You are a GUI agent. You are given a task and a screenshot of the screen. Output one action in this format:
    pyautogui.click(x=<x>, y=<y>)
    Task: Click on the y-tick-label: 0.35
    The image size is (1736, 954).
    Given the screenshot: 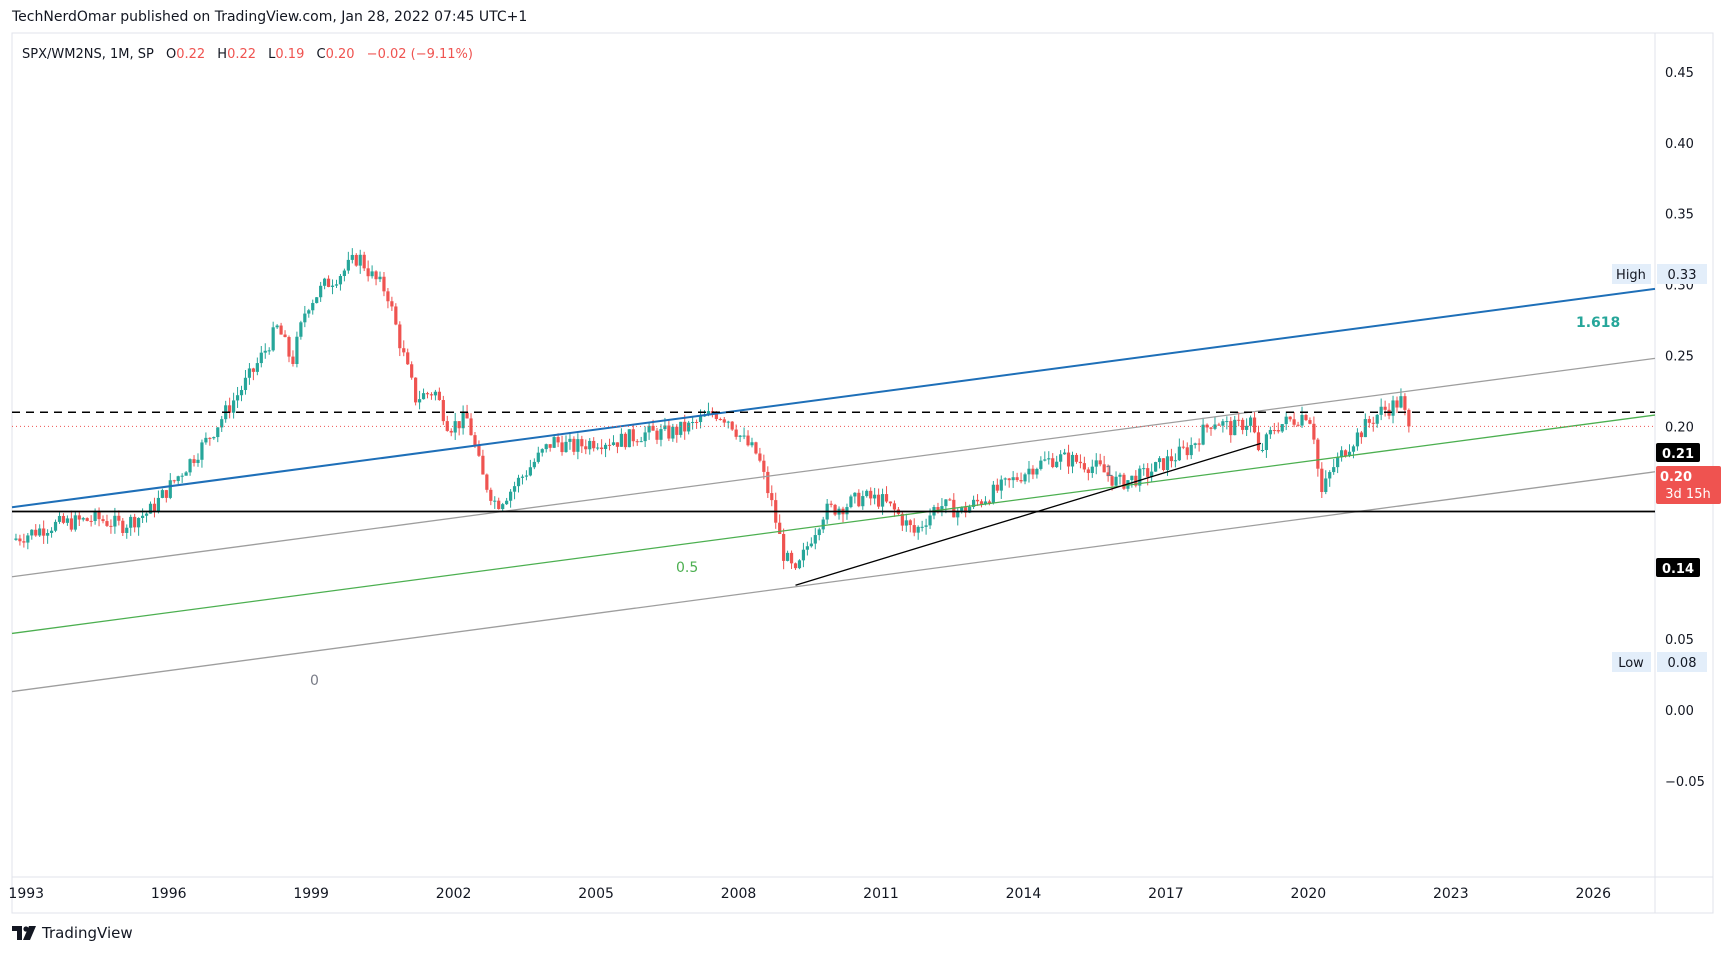 What is the action you would take?
    pyautogui.click(x=1679, y=215)
    